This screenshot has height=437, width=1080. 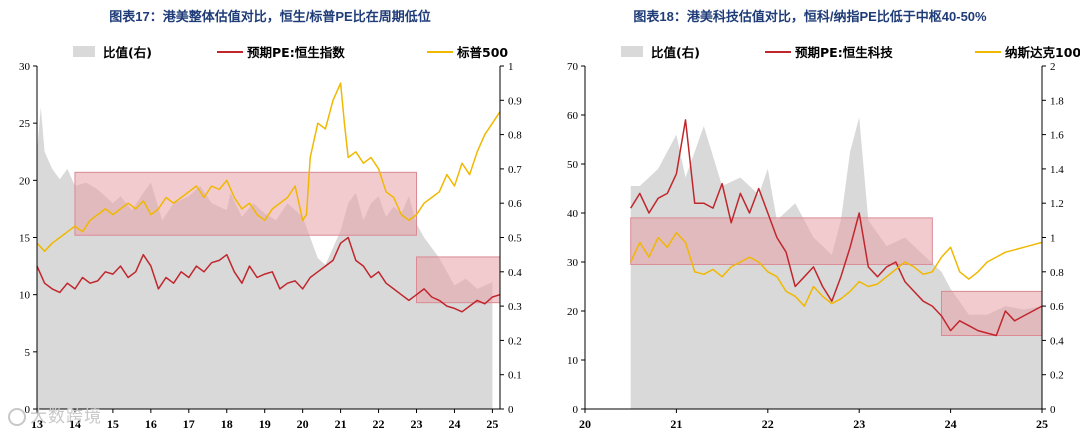 I want to click on y-tick-label-left: 70, so click(x=573, y=67).